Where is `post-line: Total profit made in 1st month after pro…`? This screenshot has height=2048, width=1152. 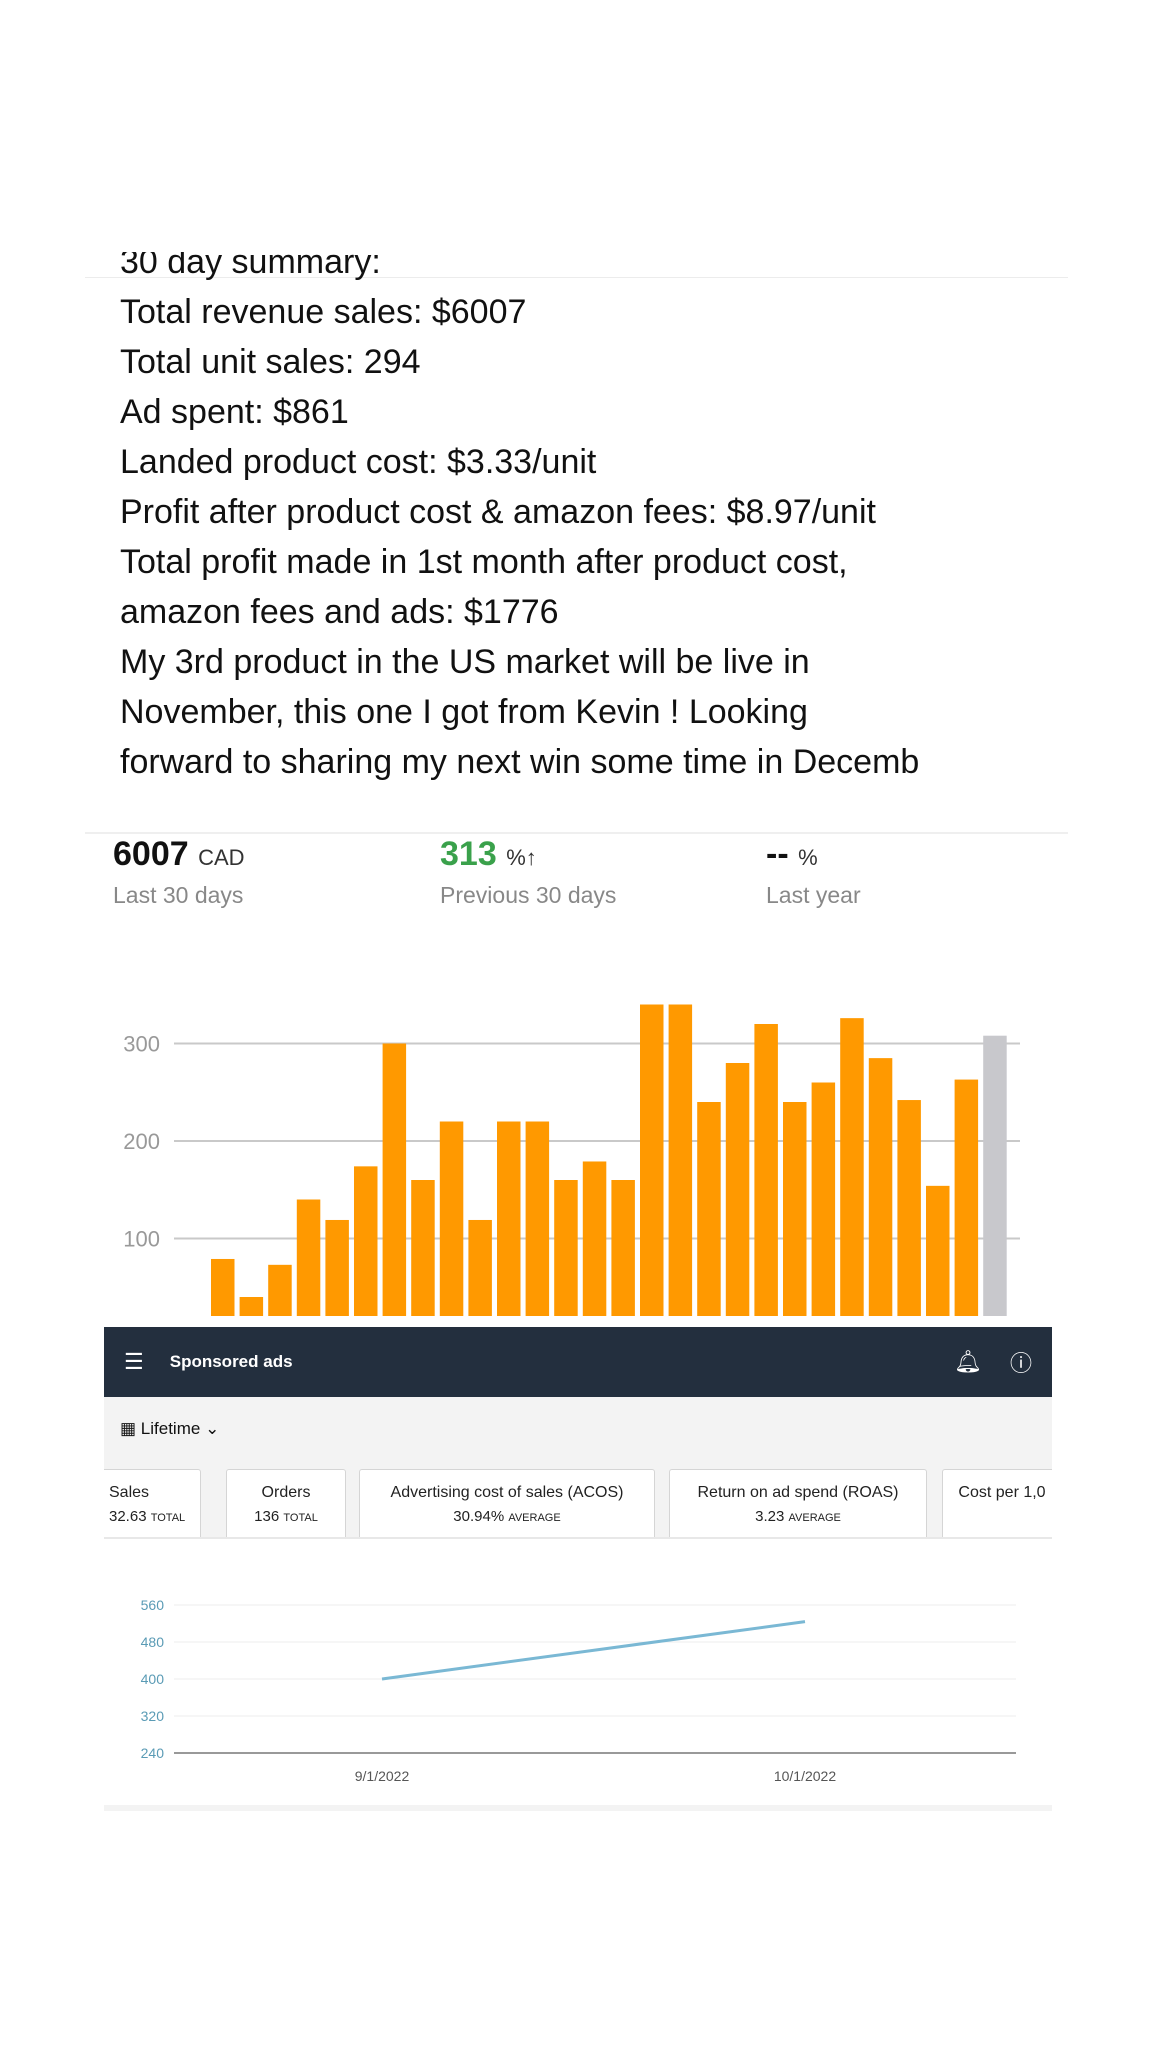
post-line: Total profit made in 1st month after pro… is located at coordinates (484, 562).